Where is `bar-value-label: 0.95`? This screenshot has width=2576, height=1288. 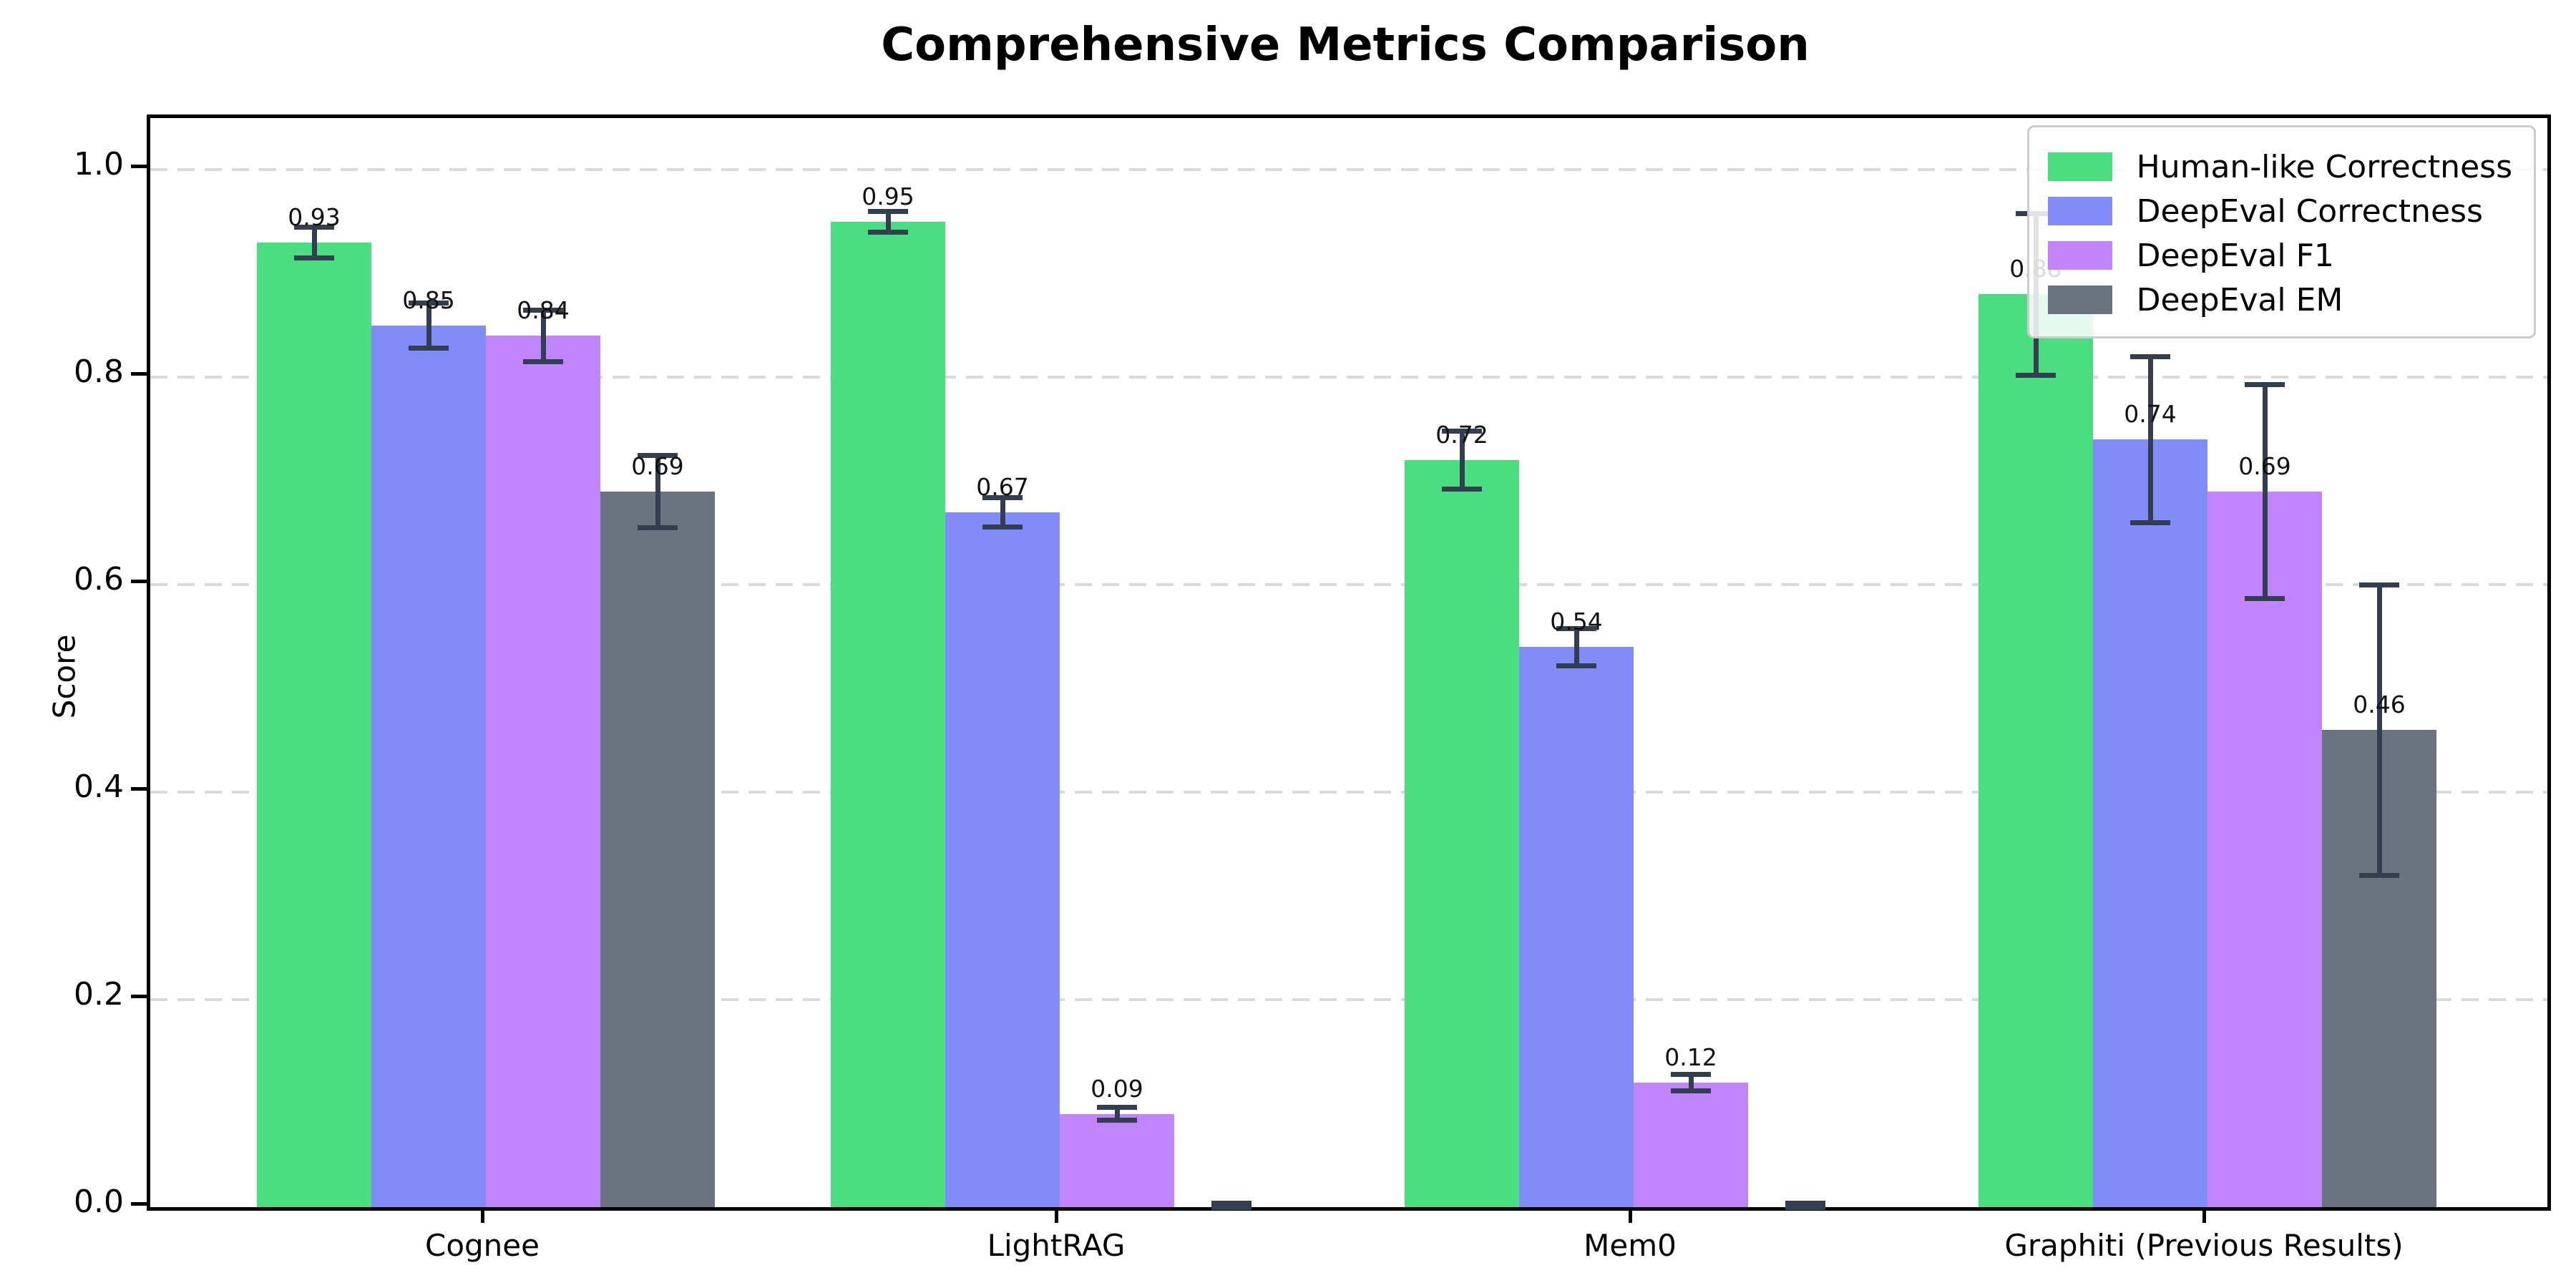 bar-value-label: 0.95 is located at coordinates (888, 196).